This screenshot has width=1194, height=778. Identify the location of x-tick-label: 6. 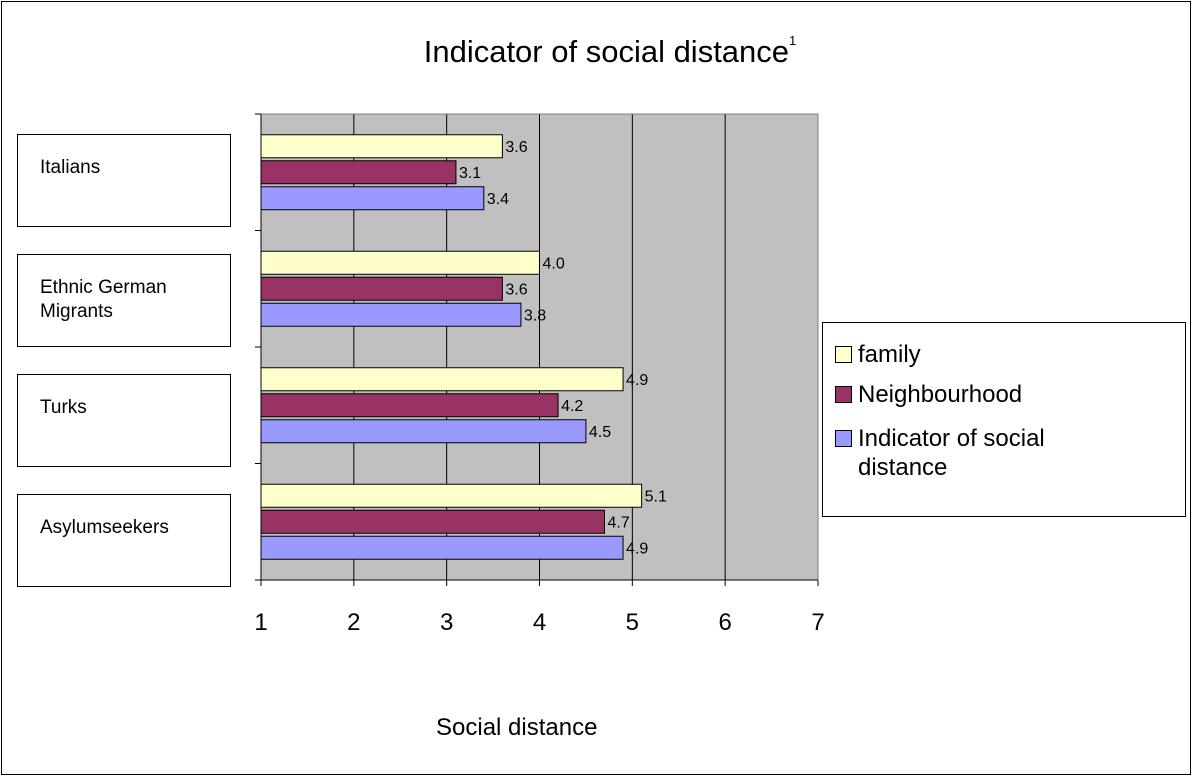
(724, 622).